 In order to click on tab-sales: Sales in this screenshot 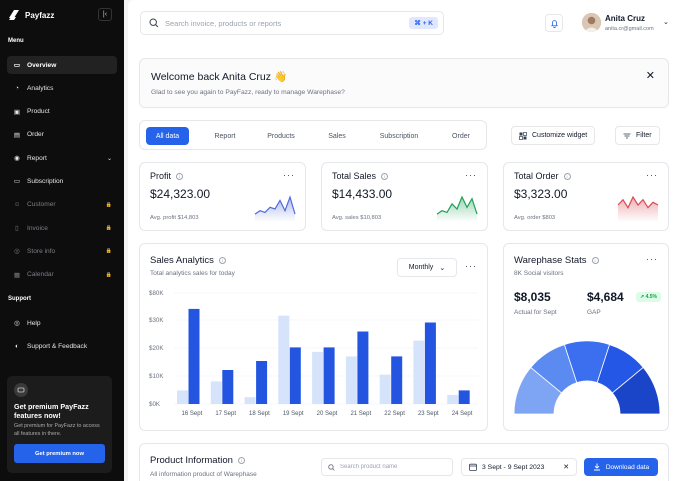, I will do `click(337, 136)`.